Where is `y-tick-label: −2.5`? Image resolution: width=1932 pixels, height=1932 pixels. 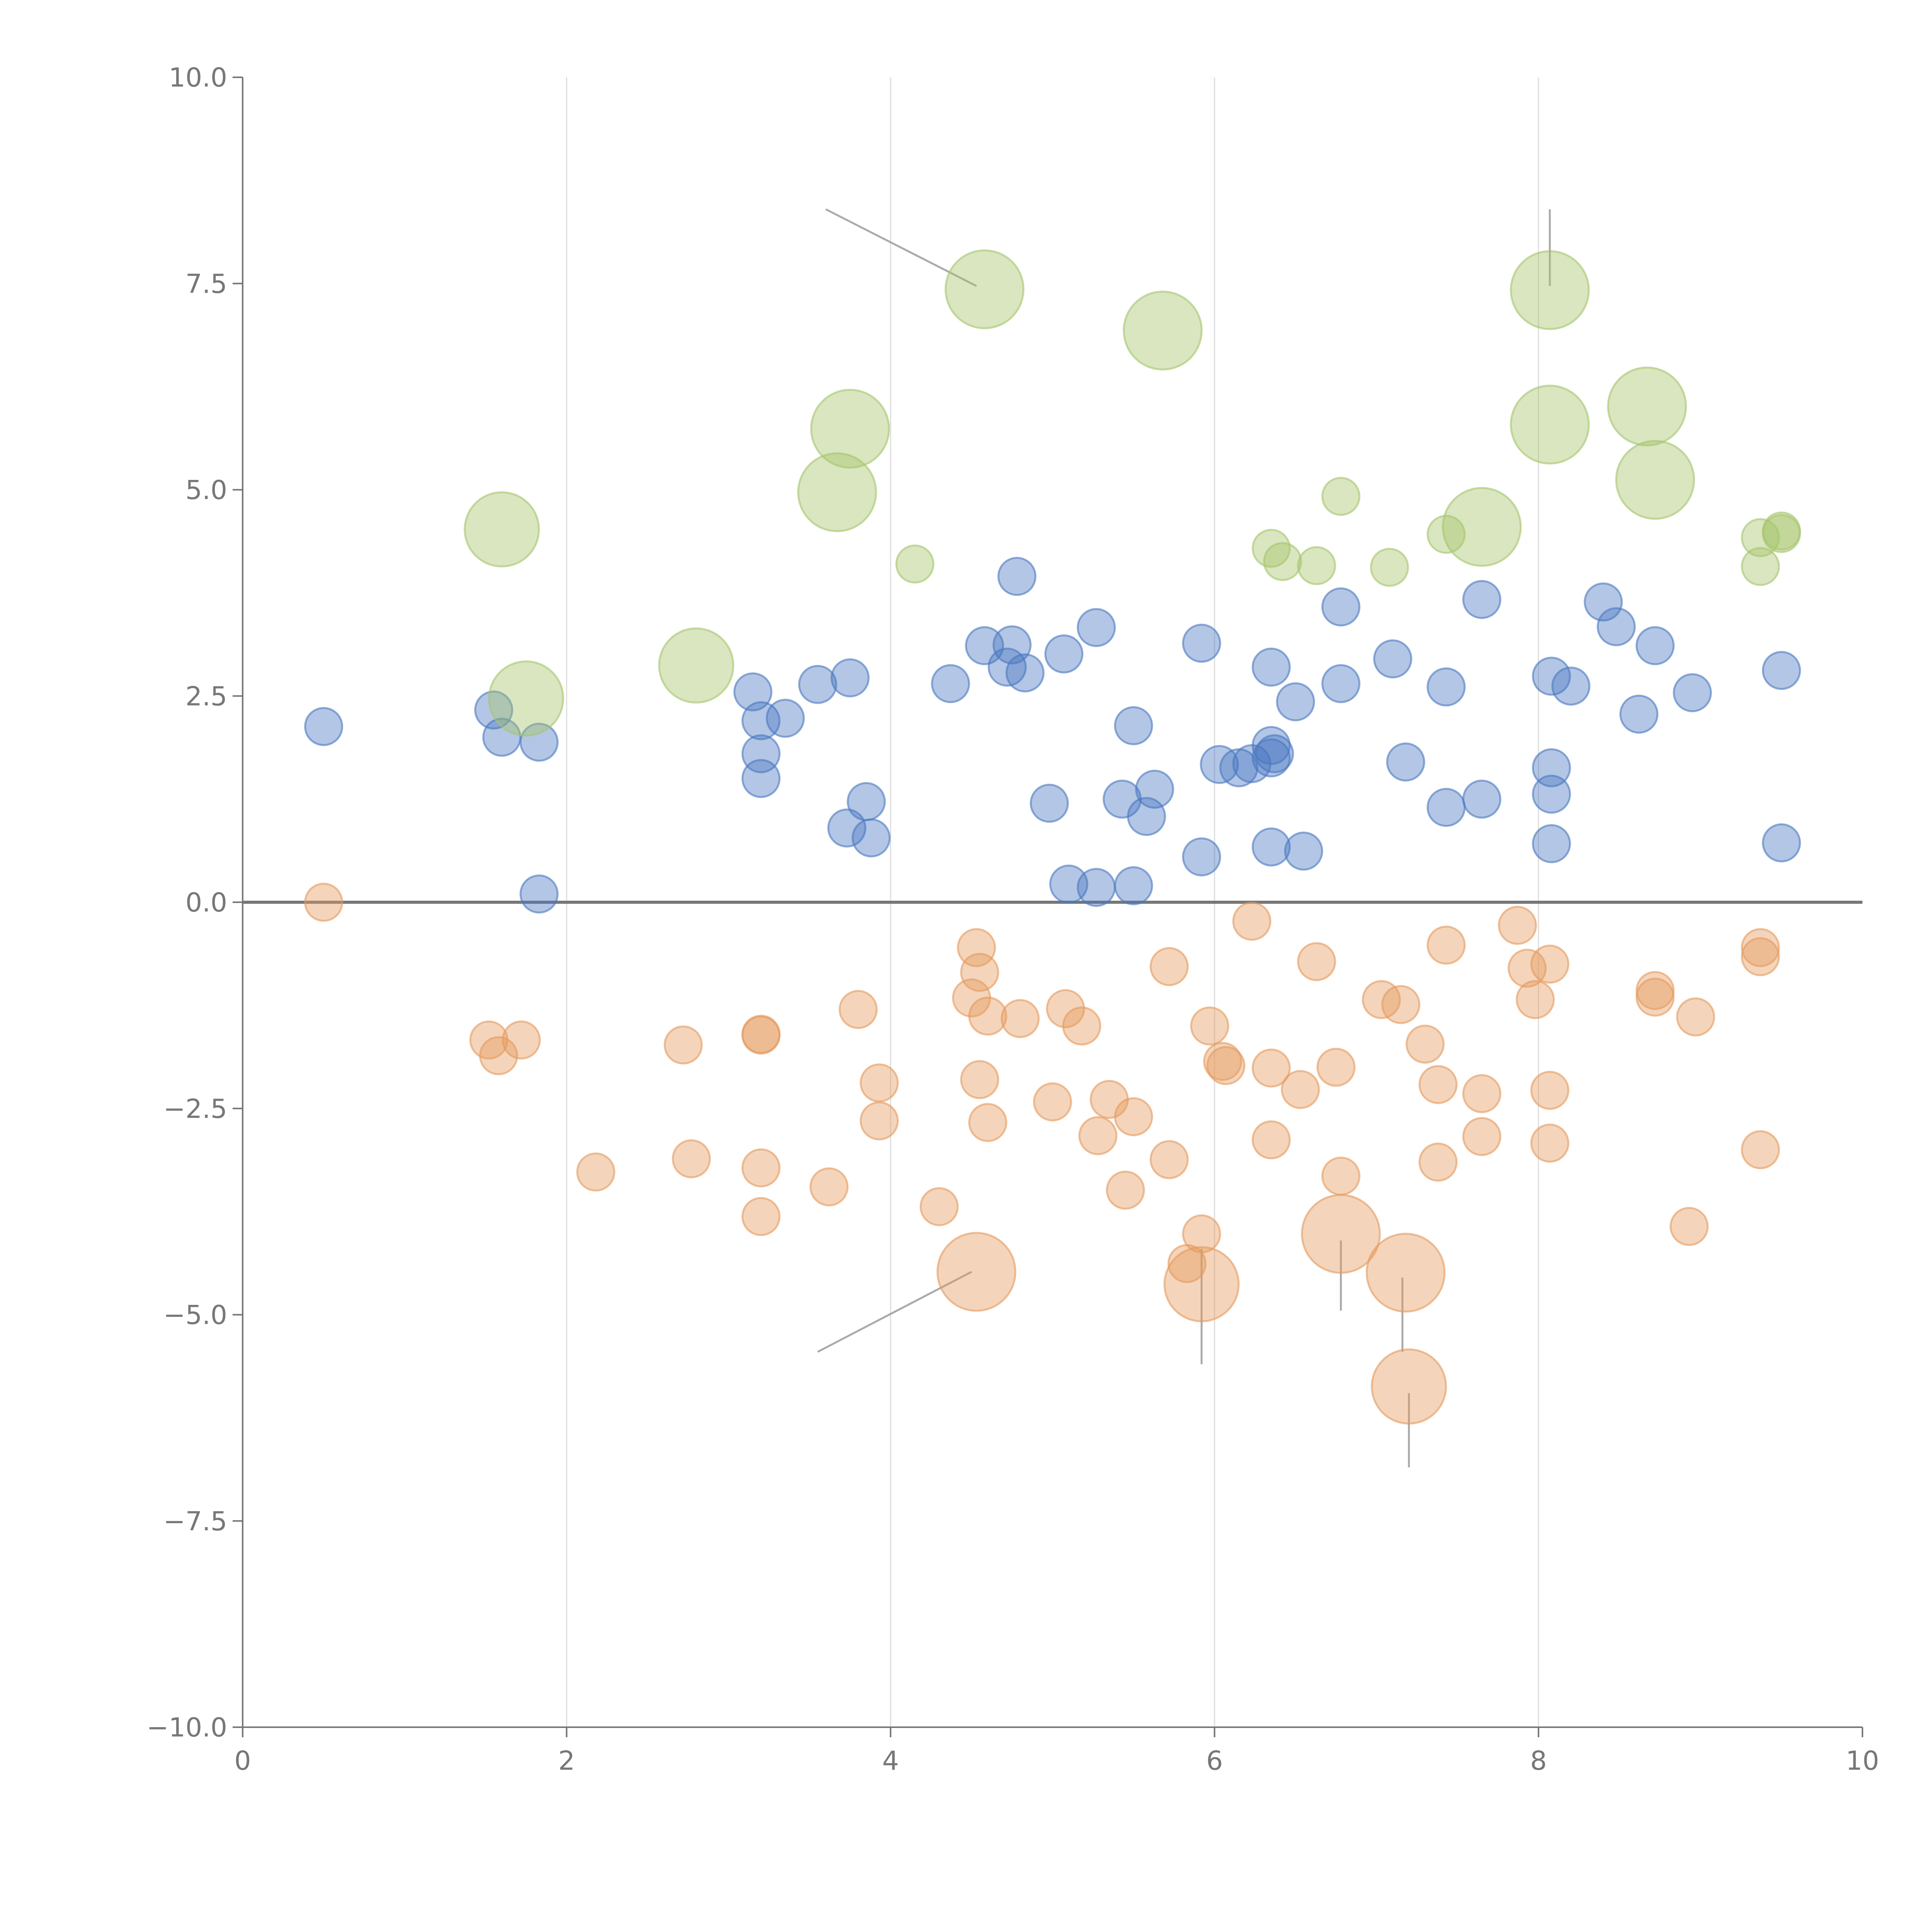 y-tick-label: −2.5 is located at coordinates (195, 1109).